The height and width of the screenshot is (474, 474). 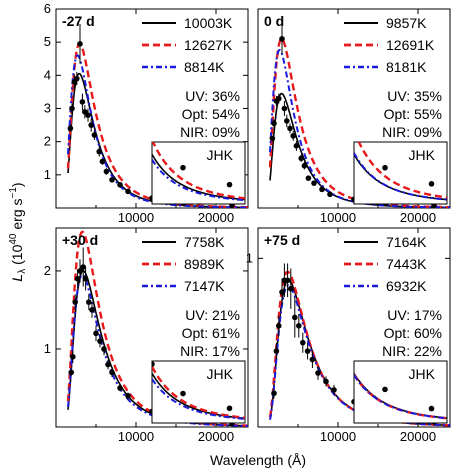 What do you see at coordinates (406, 242) in the screenshot?
I see `legend-entry: 7164K` at bounding box center [406, 242].